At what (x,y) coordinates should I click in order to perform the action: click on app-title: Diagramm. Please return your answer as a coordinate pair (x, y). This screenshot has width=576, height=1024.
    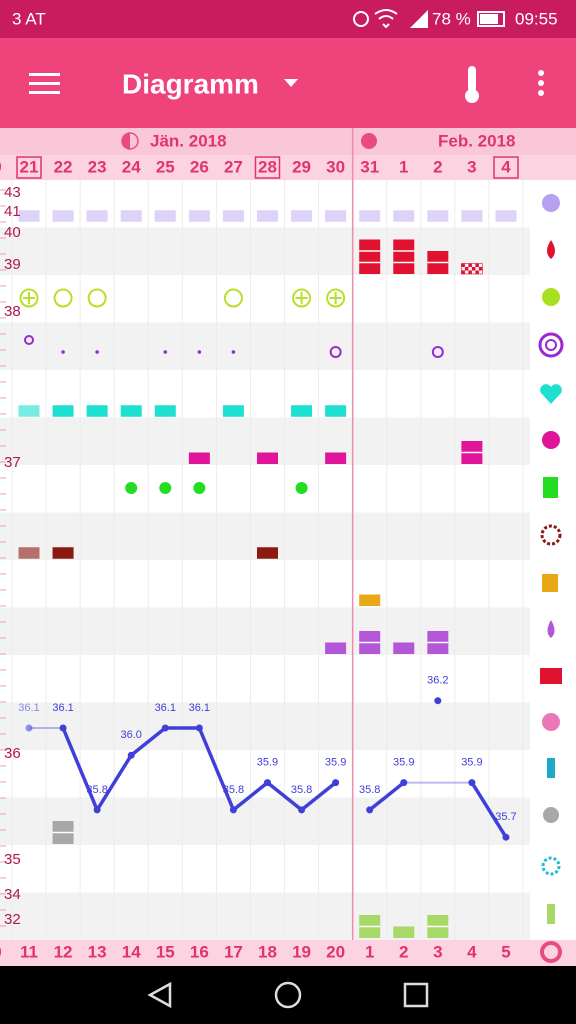
    Looking at the image, I should click on (190, 83).